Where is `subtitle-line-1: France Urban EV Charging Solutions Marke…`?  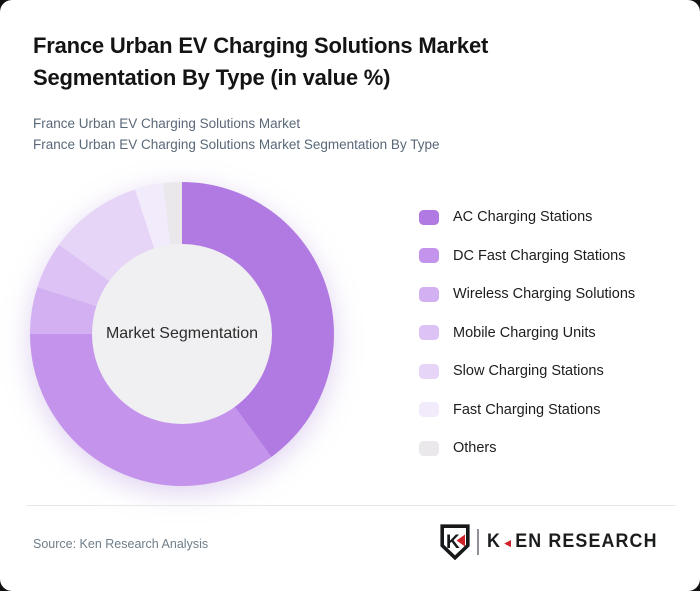
subtitle-line-1: France Urban EV Charging Solutions Marke… is located at coordinates (167, 123).